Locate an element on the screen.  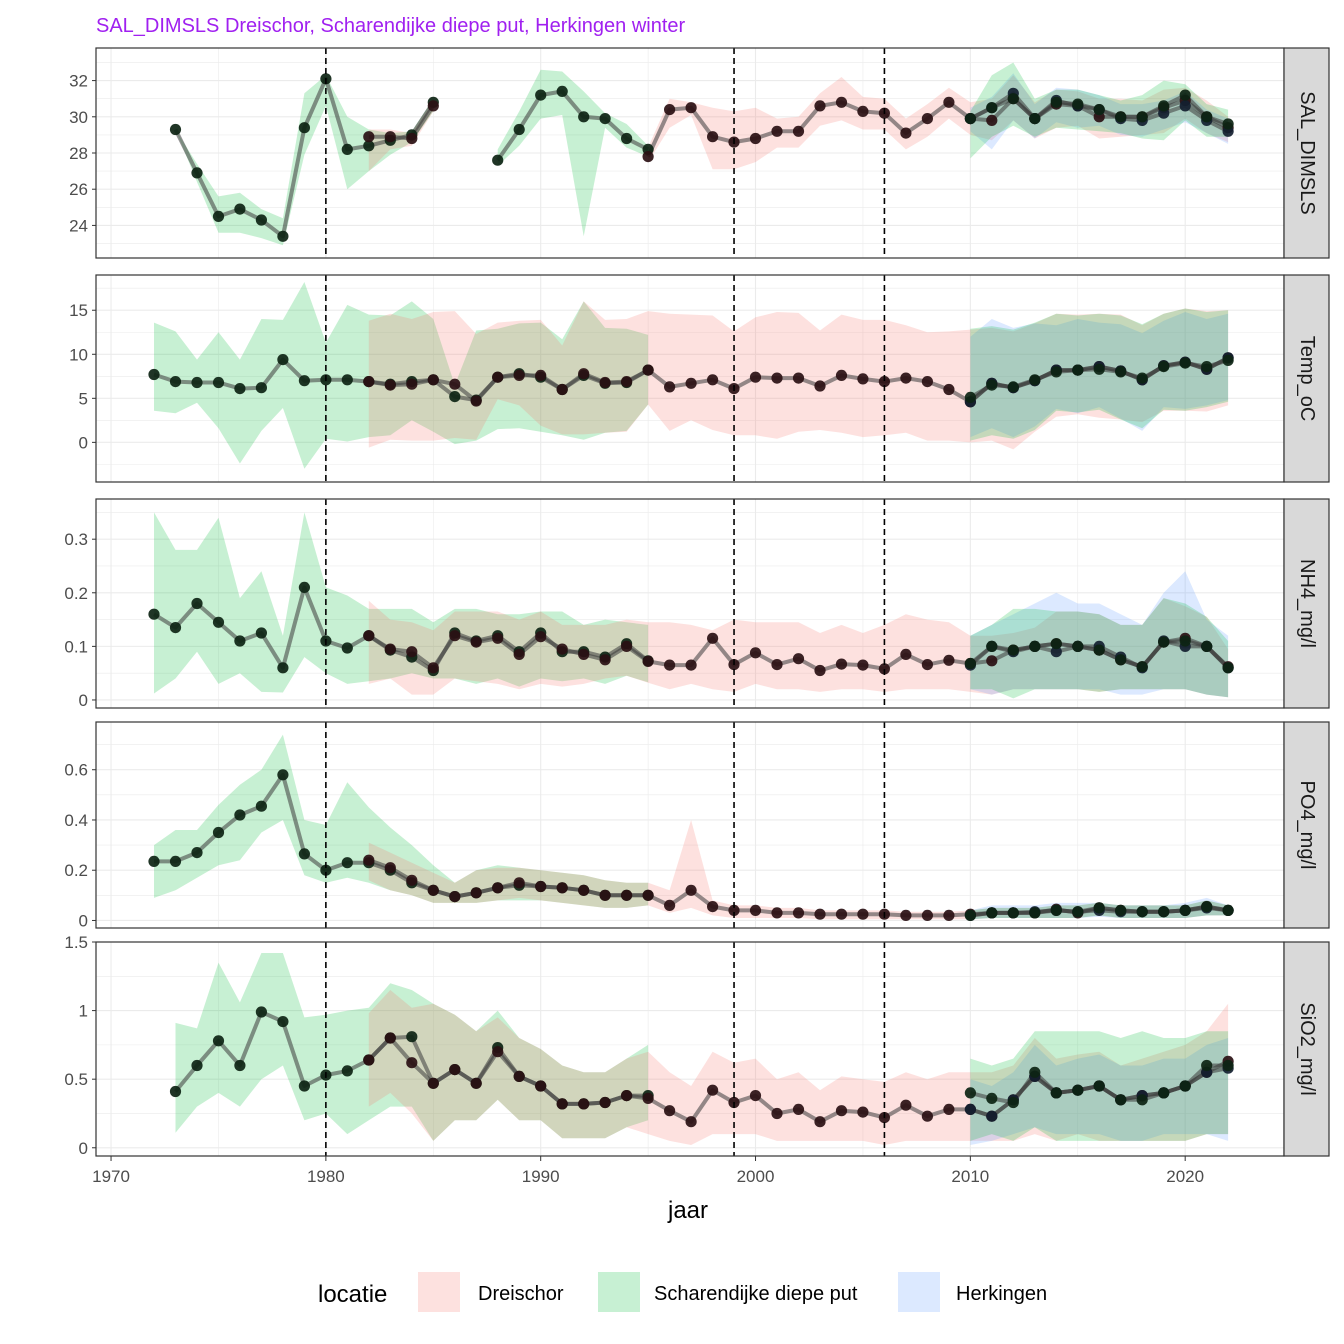
y-tick-label: 28 is located at coordinates (78, 153).